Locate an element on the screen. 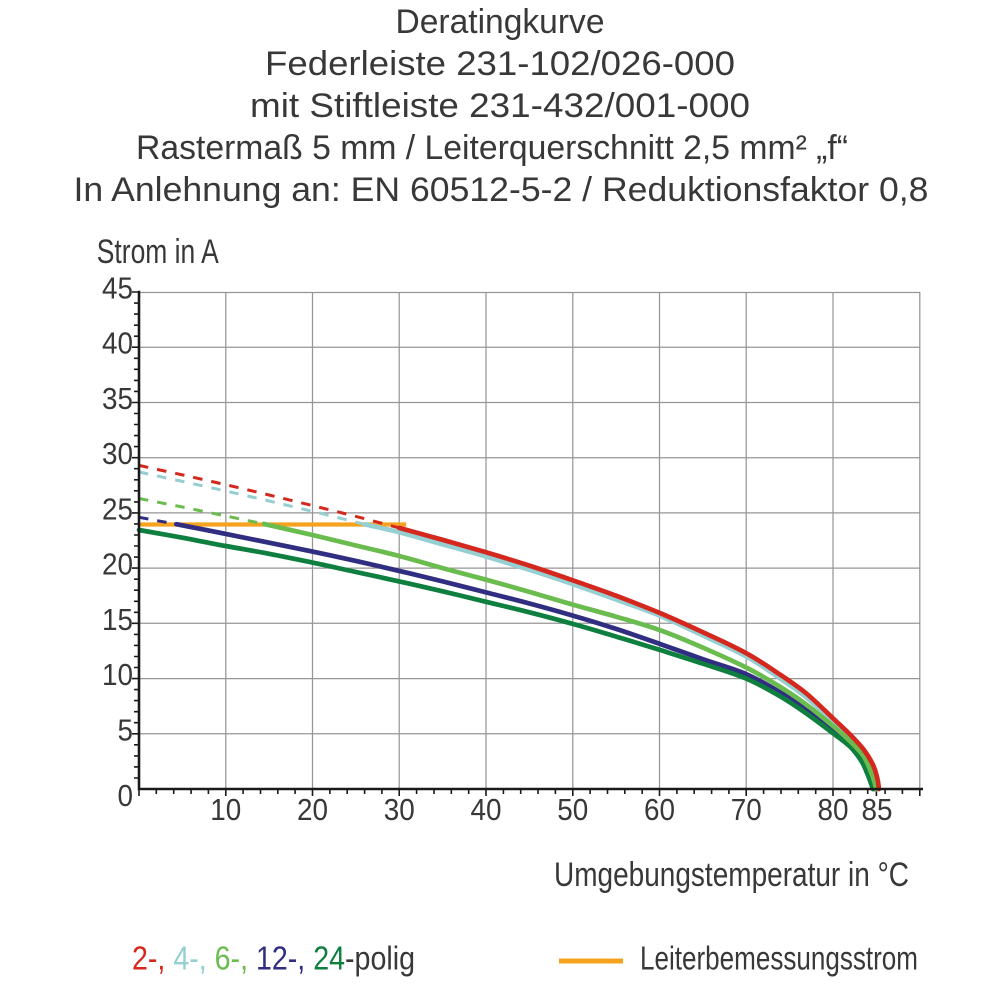  svg-text: 70 is located at coordinates (746, 809).